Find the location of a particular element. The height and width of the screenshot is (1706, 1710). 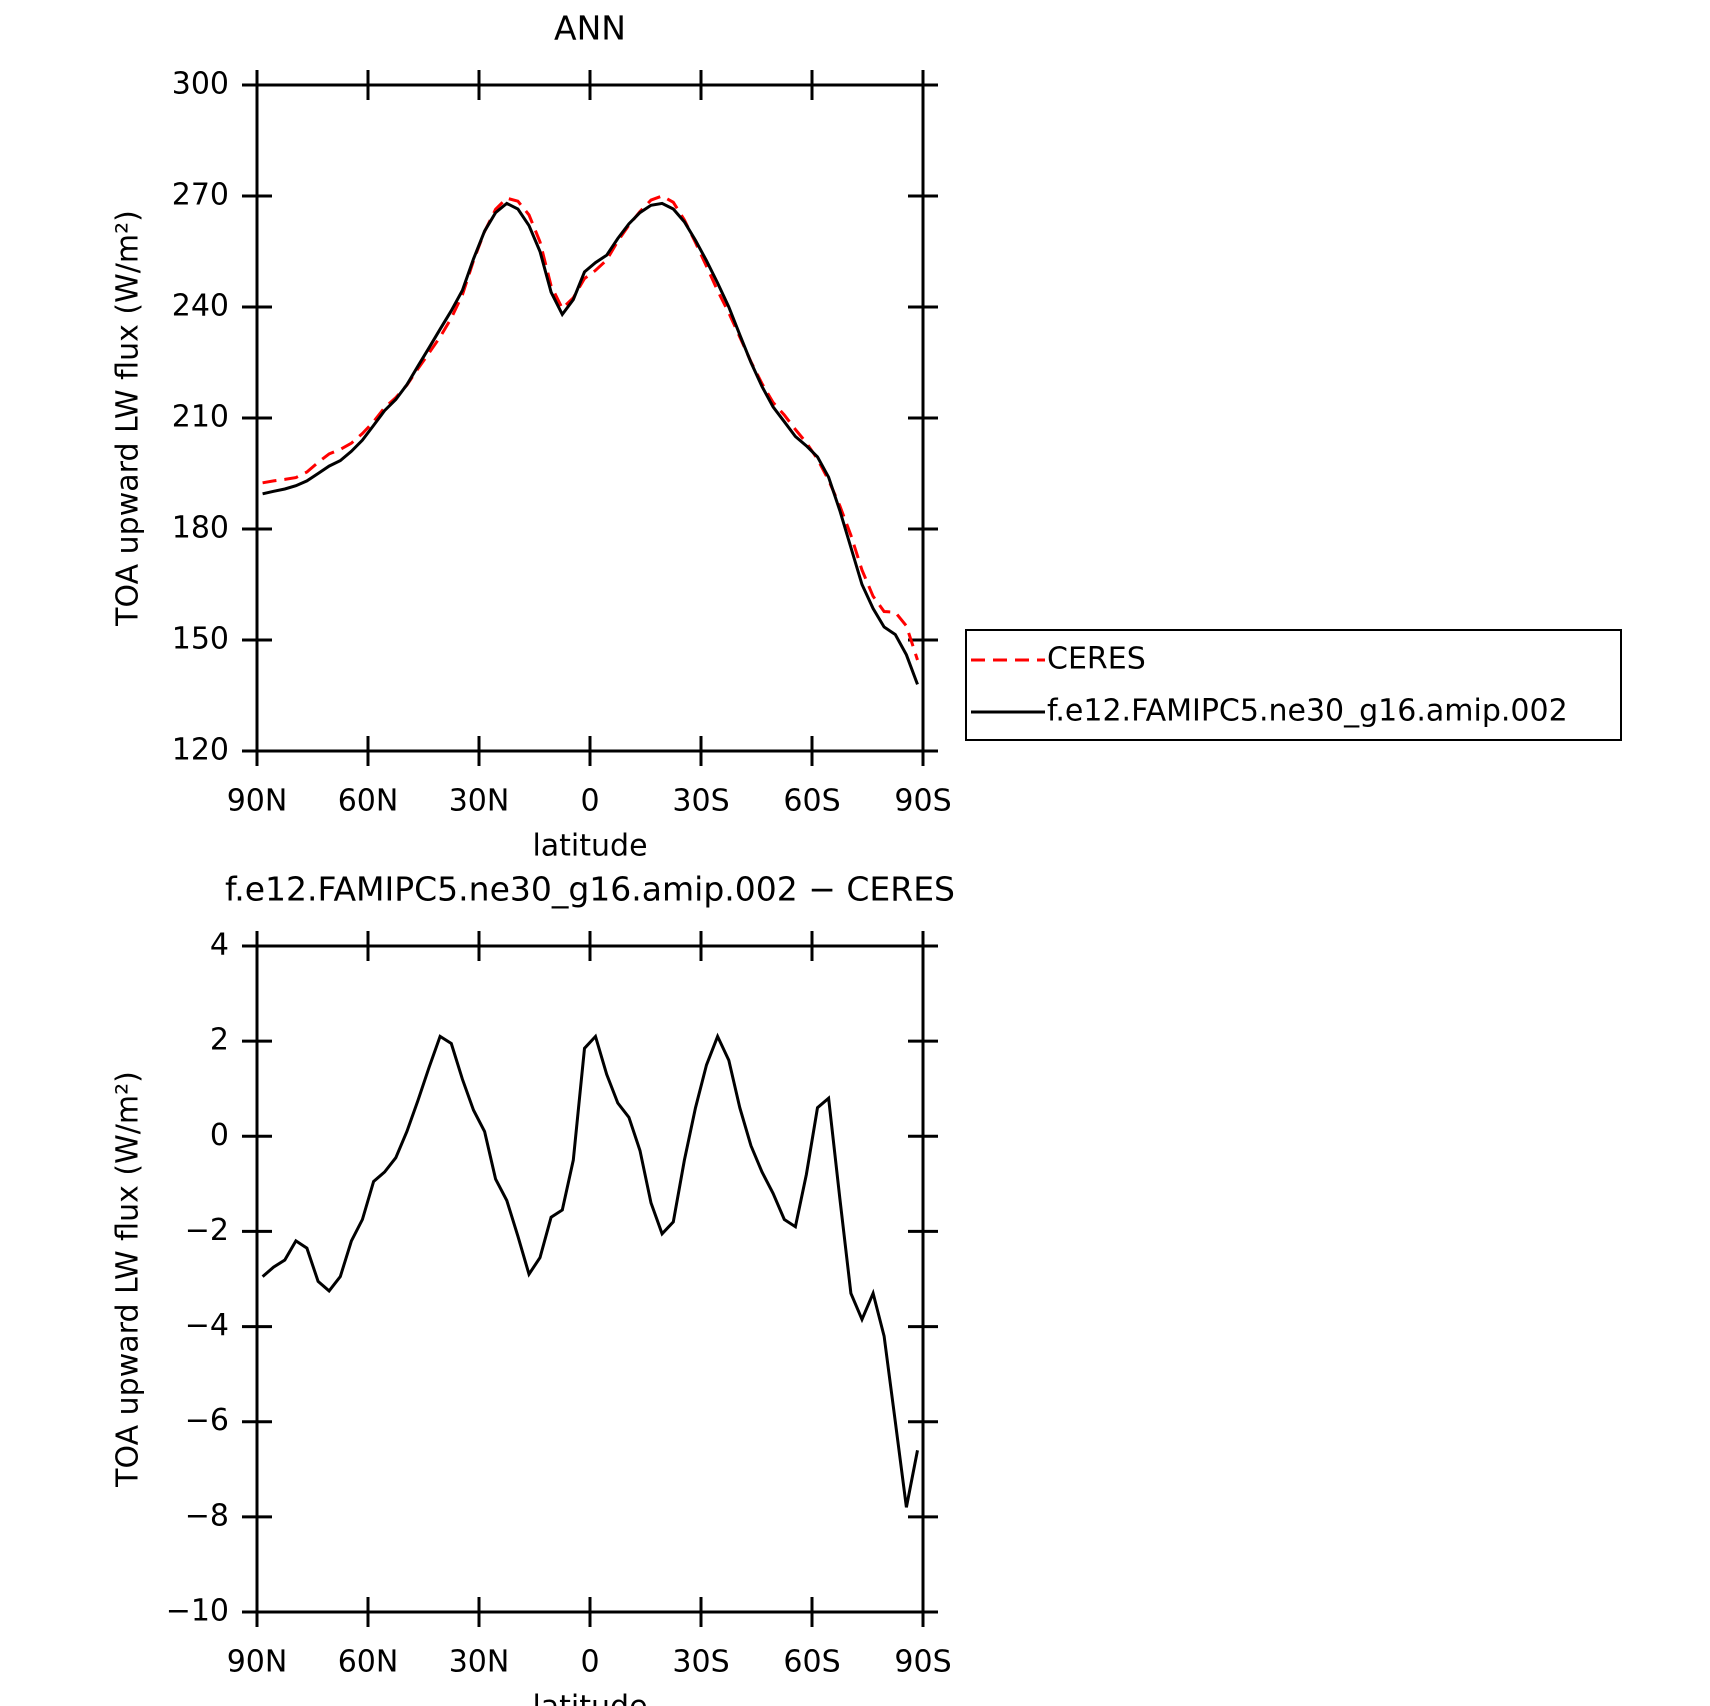

legend-label: f.e12.FAMIPC5.ne30_g16.amip.002 is located at coordinates (1307, 711).